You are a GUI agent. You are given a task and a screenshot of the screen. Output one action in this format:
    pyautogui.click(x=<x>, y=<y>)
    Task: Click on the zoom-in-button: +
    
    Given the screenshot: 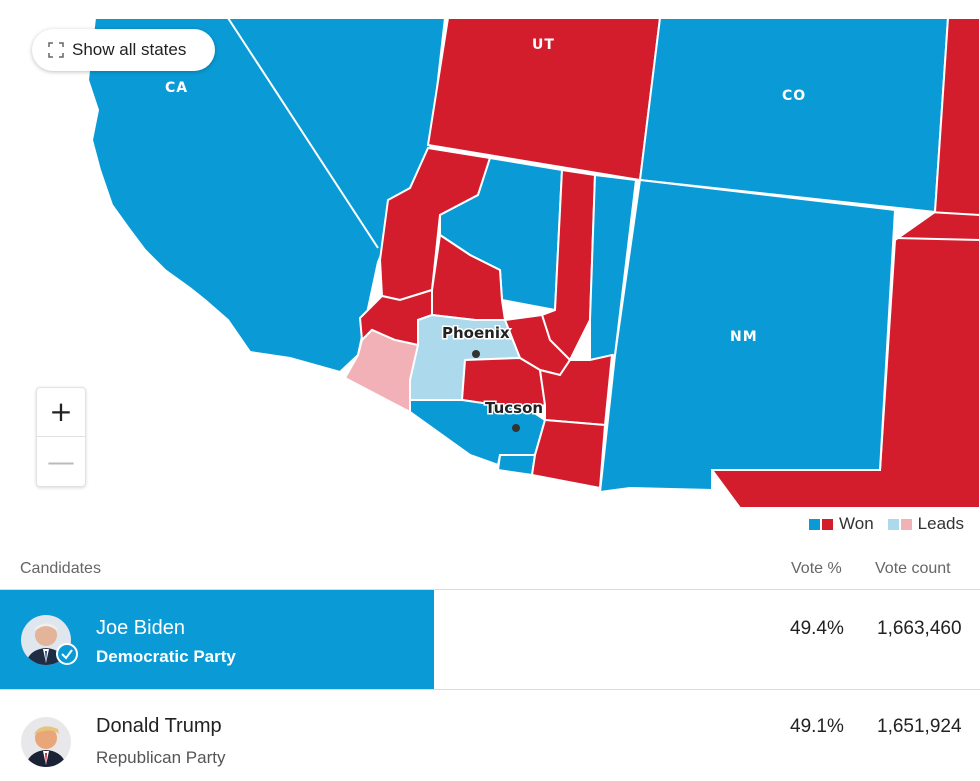 What is the action you would take?
    pyautogui.click(x=61, y=412)
    